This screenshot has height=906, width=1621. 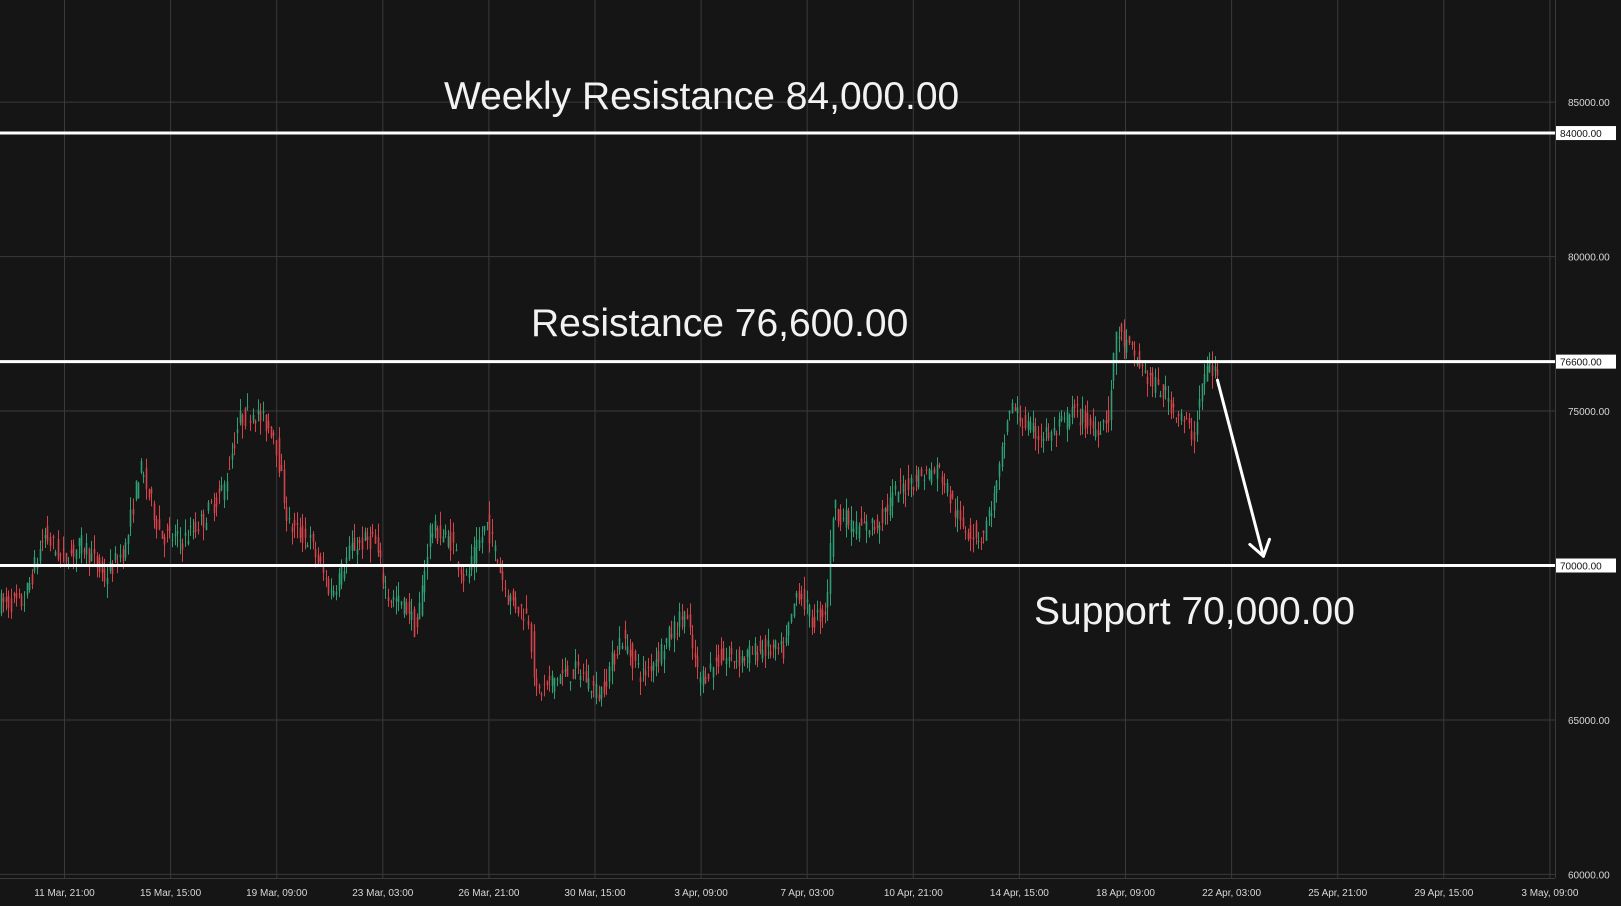 What do you see at coordinates (1581, 567) in the screenshot?
I see `level-tag-label: 70000.00` at bounding box center [1581, 567].